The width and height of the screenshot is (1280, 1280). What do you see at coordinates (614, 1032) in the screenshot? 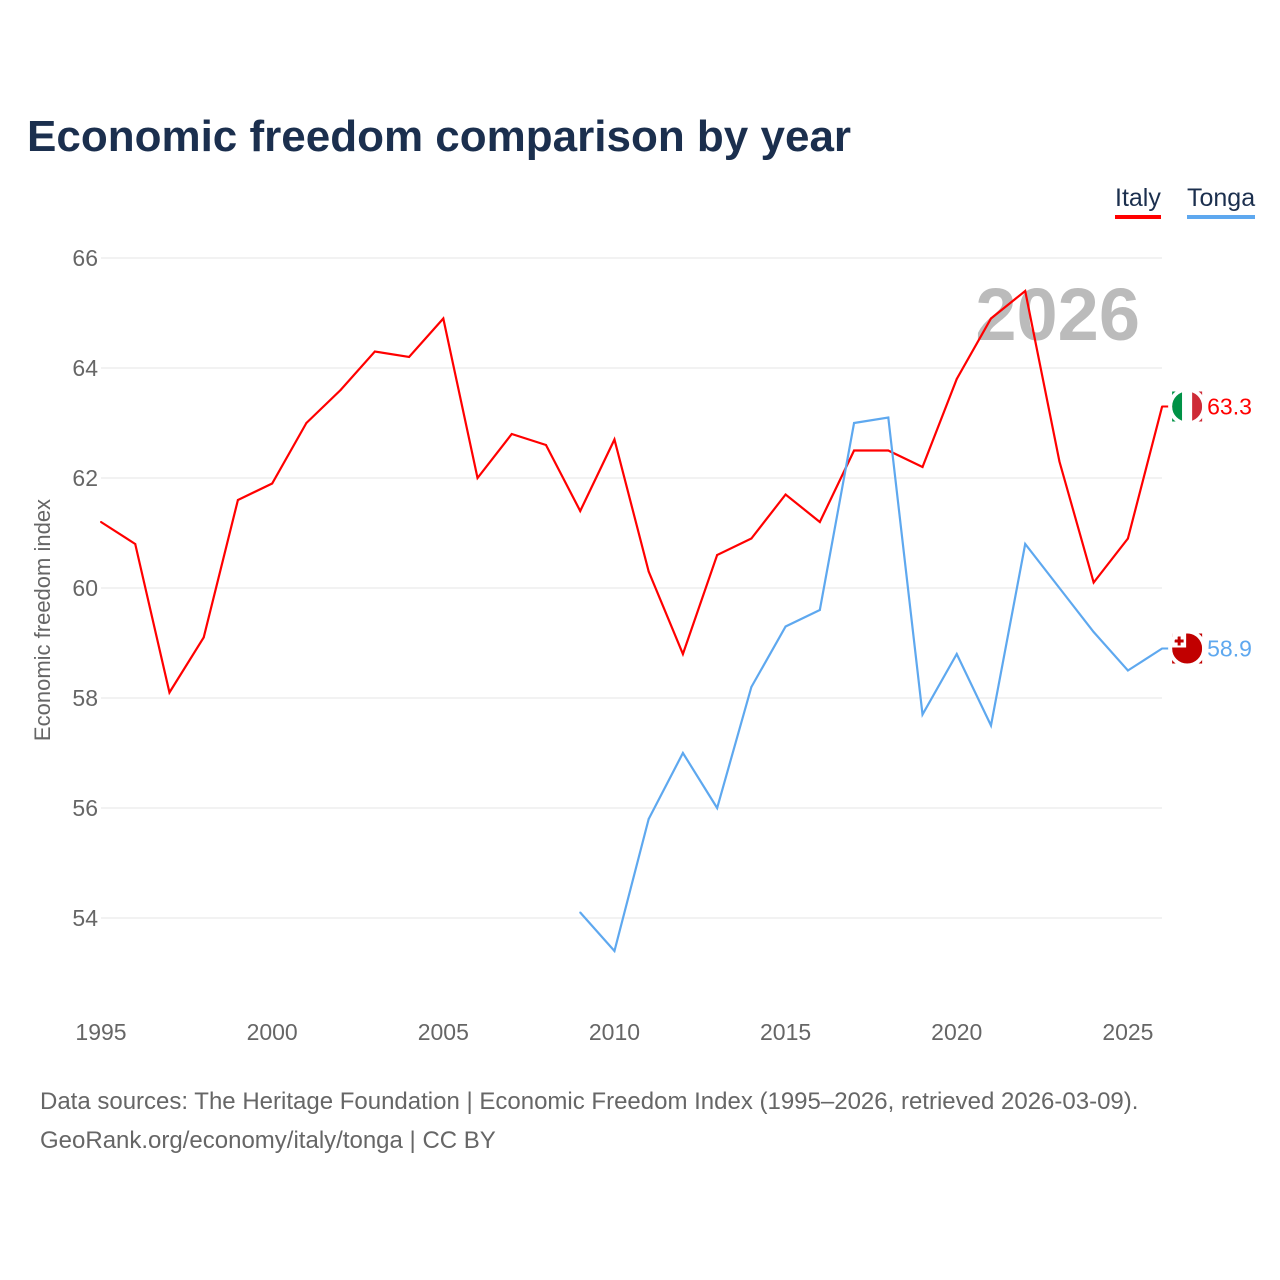
I see `x-tick-label: 2010` at bounding box center [614, 1032].